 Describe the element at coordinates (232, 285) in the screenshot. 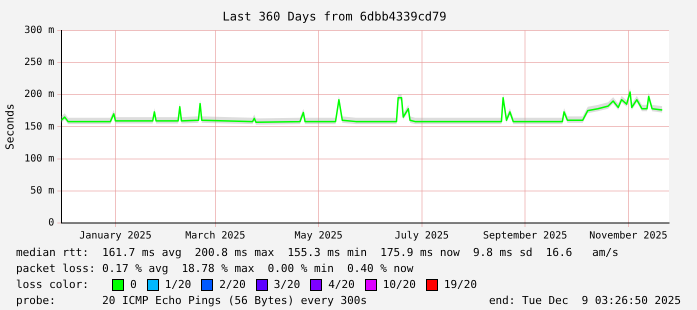

I see `legend-label: 2/20` at that location.